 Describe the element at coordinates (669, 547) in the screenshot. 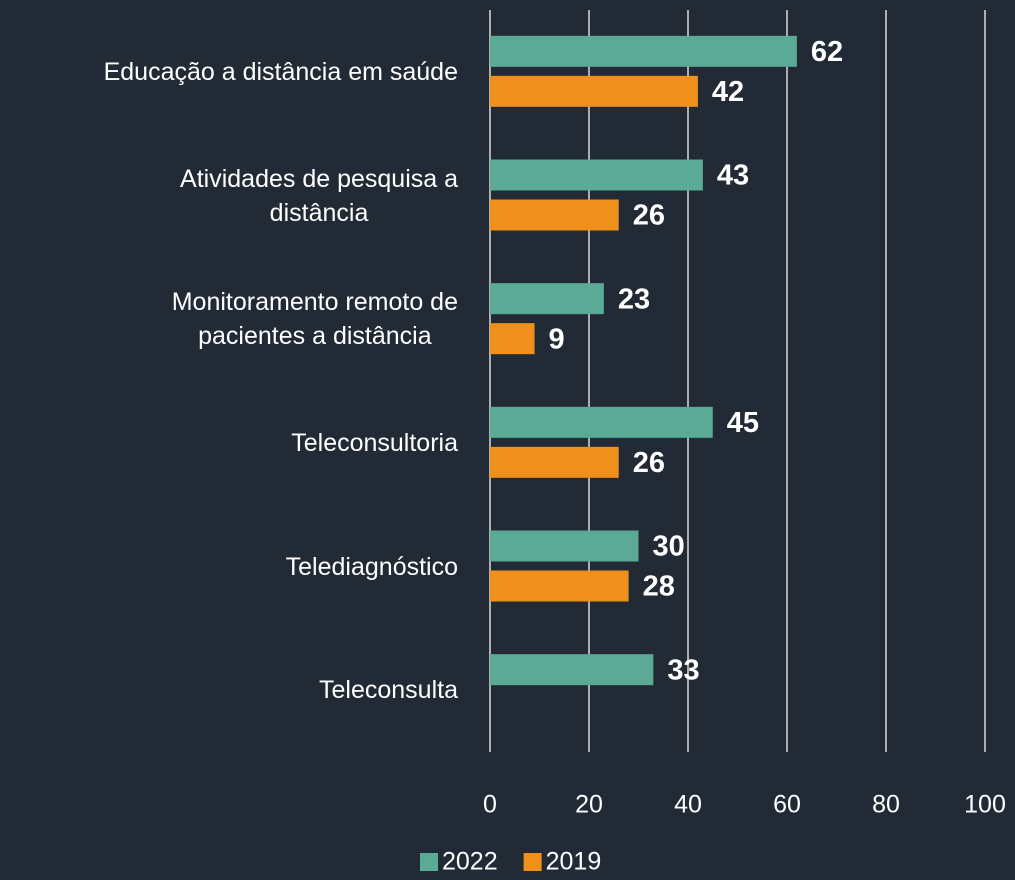

I see `value-label: 30` at that location.